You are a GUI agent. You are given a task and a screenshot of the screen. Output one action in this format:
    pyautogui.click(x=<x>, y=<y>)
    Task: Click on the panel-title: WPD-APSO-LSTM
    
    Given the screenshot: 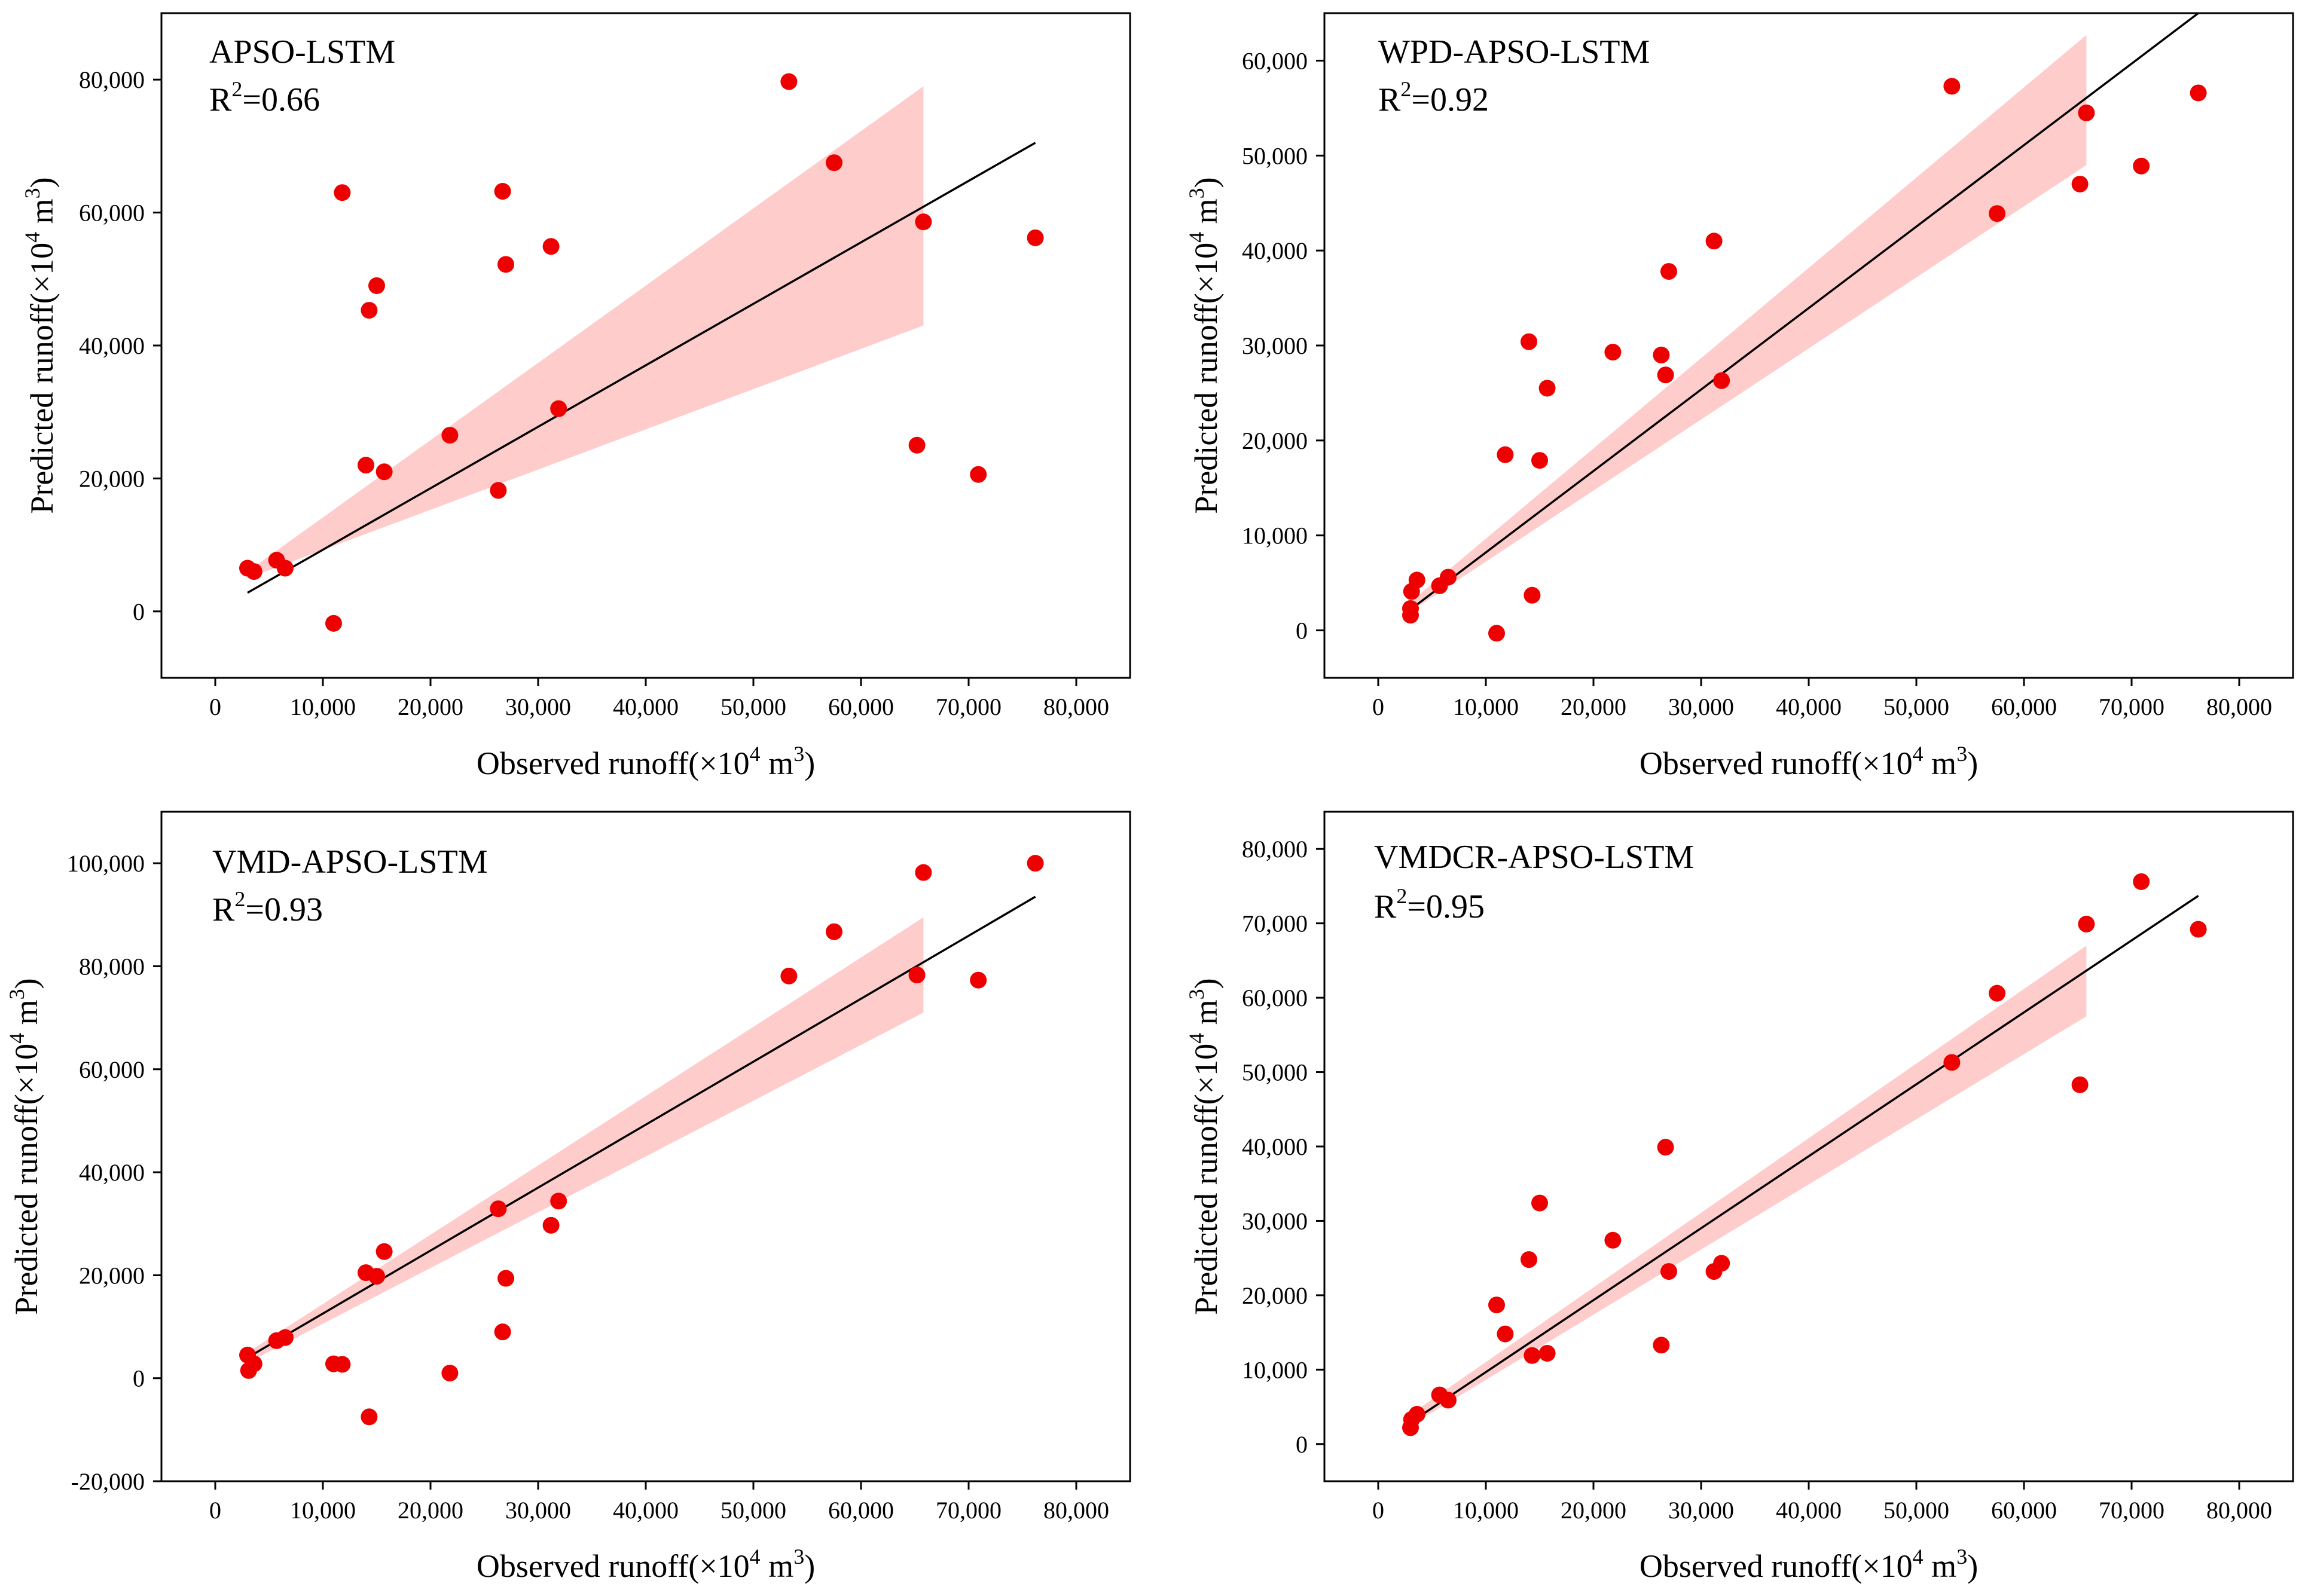 What is the action you would take?
    pyautogui.click(x=1514, y=52)
    